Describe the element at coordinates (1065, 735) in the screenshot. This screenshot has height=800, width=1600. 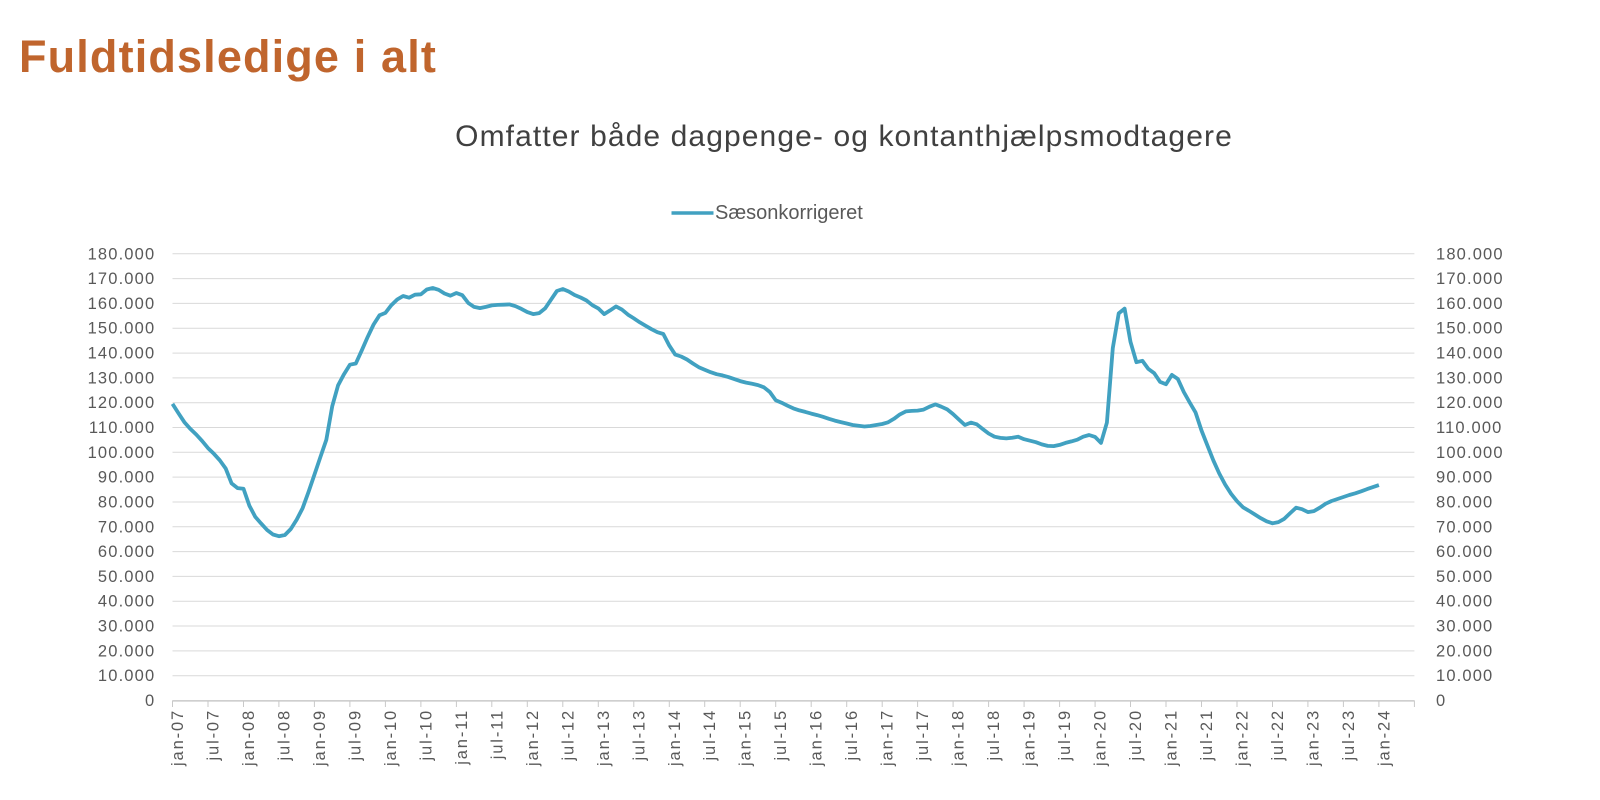
I see `svg-text: jul-19` at that location.